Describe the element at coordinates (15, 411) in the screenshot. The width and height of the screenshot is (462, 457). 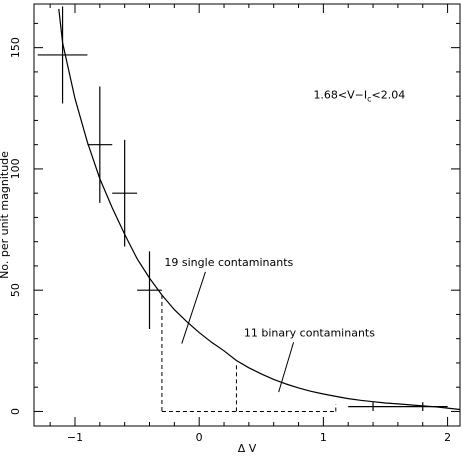
I see `y-tick-label: 0` at that location.